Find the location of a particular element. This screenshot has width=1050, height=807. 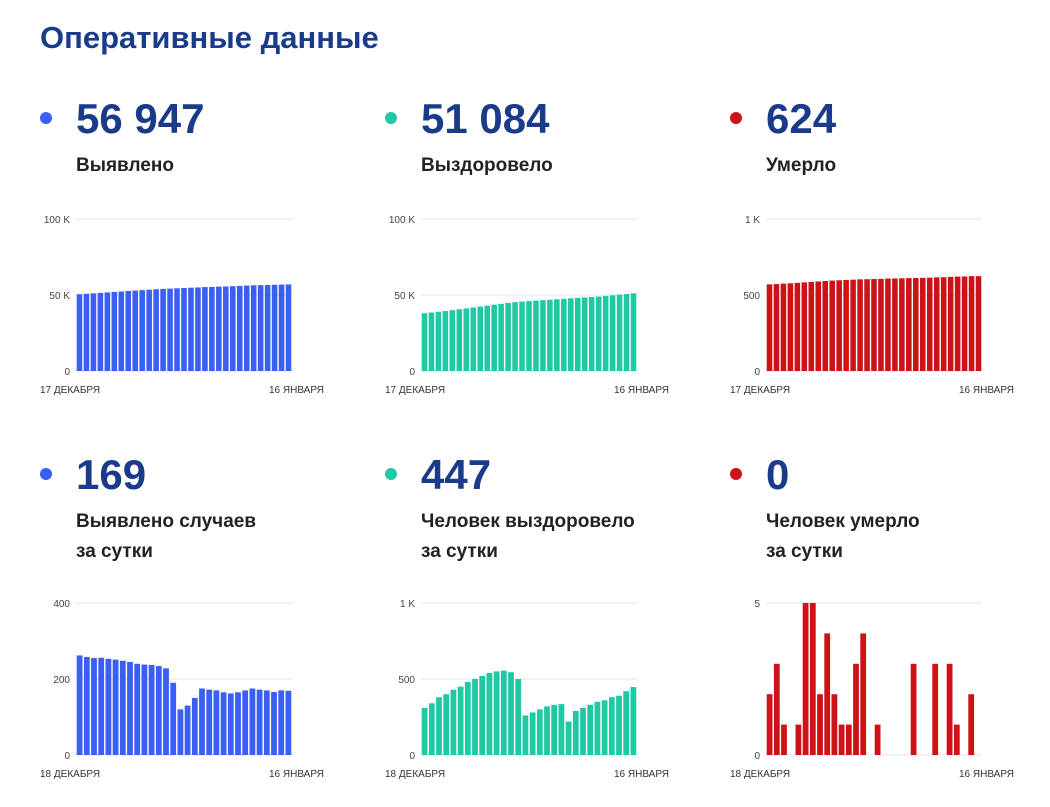

y-tick-label: 100 K is located at coordinates (402, 220).